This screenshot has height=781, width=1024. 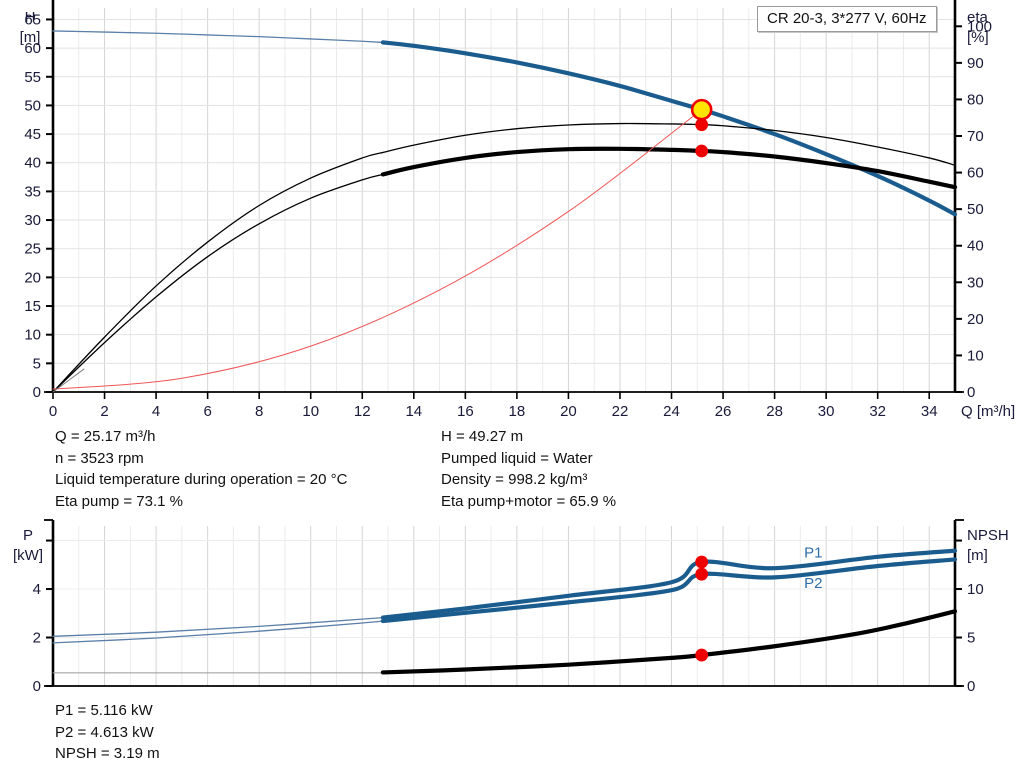 What do you see at coordinates (517, 458) in the screenshot?
I see `duty-info-right-line-1: Pumped liquid = Water` at bounding box center [517, 458].